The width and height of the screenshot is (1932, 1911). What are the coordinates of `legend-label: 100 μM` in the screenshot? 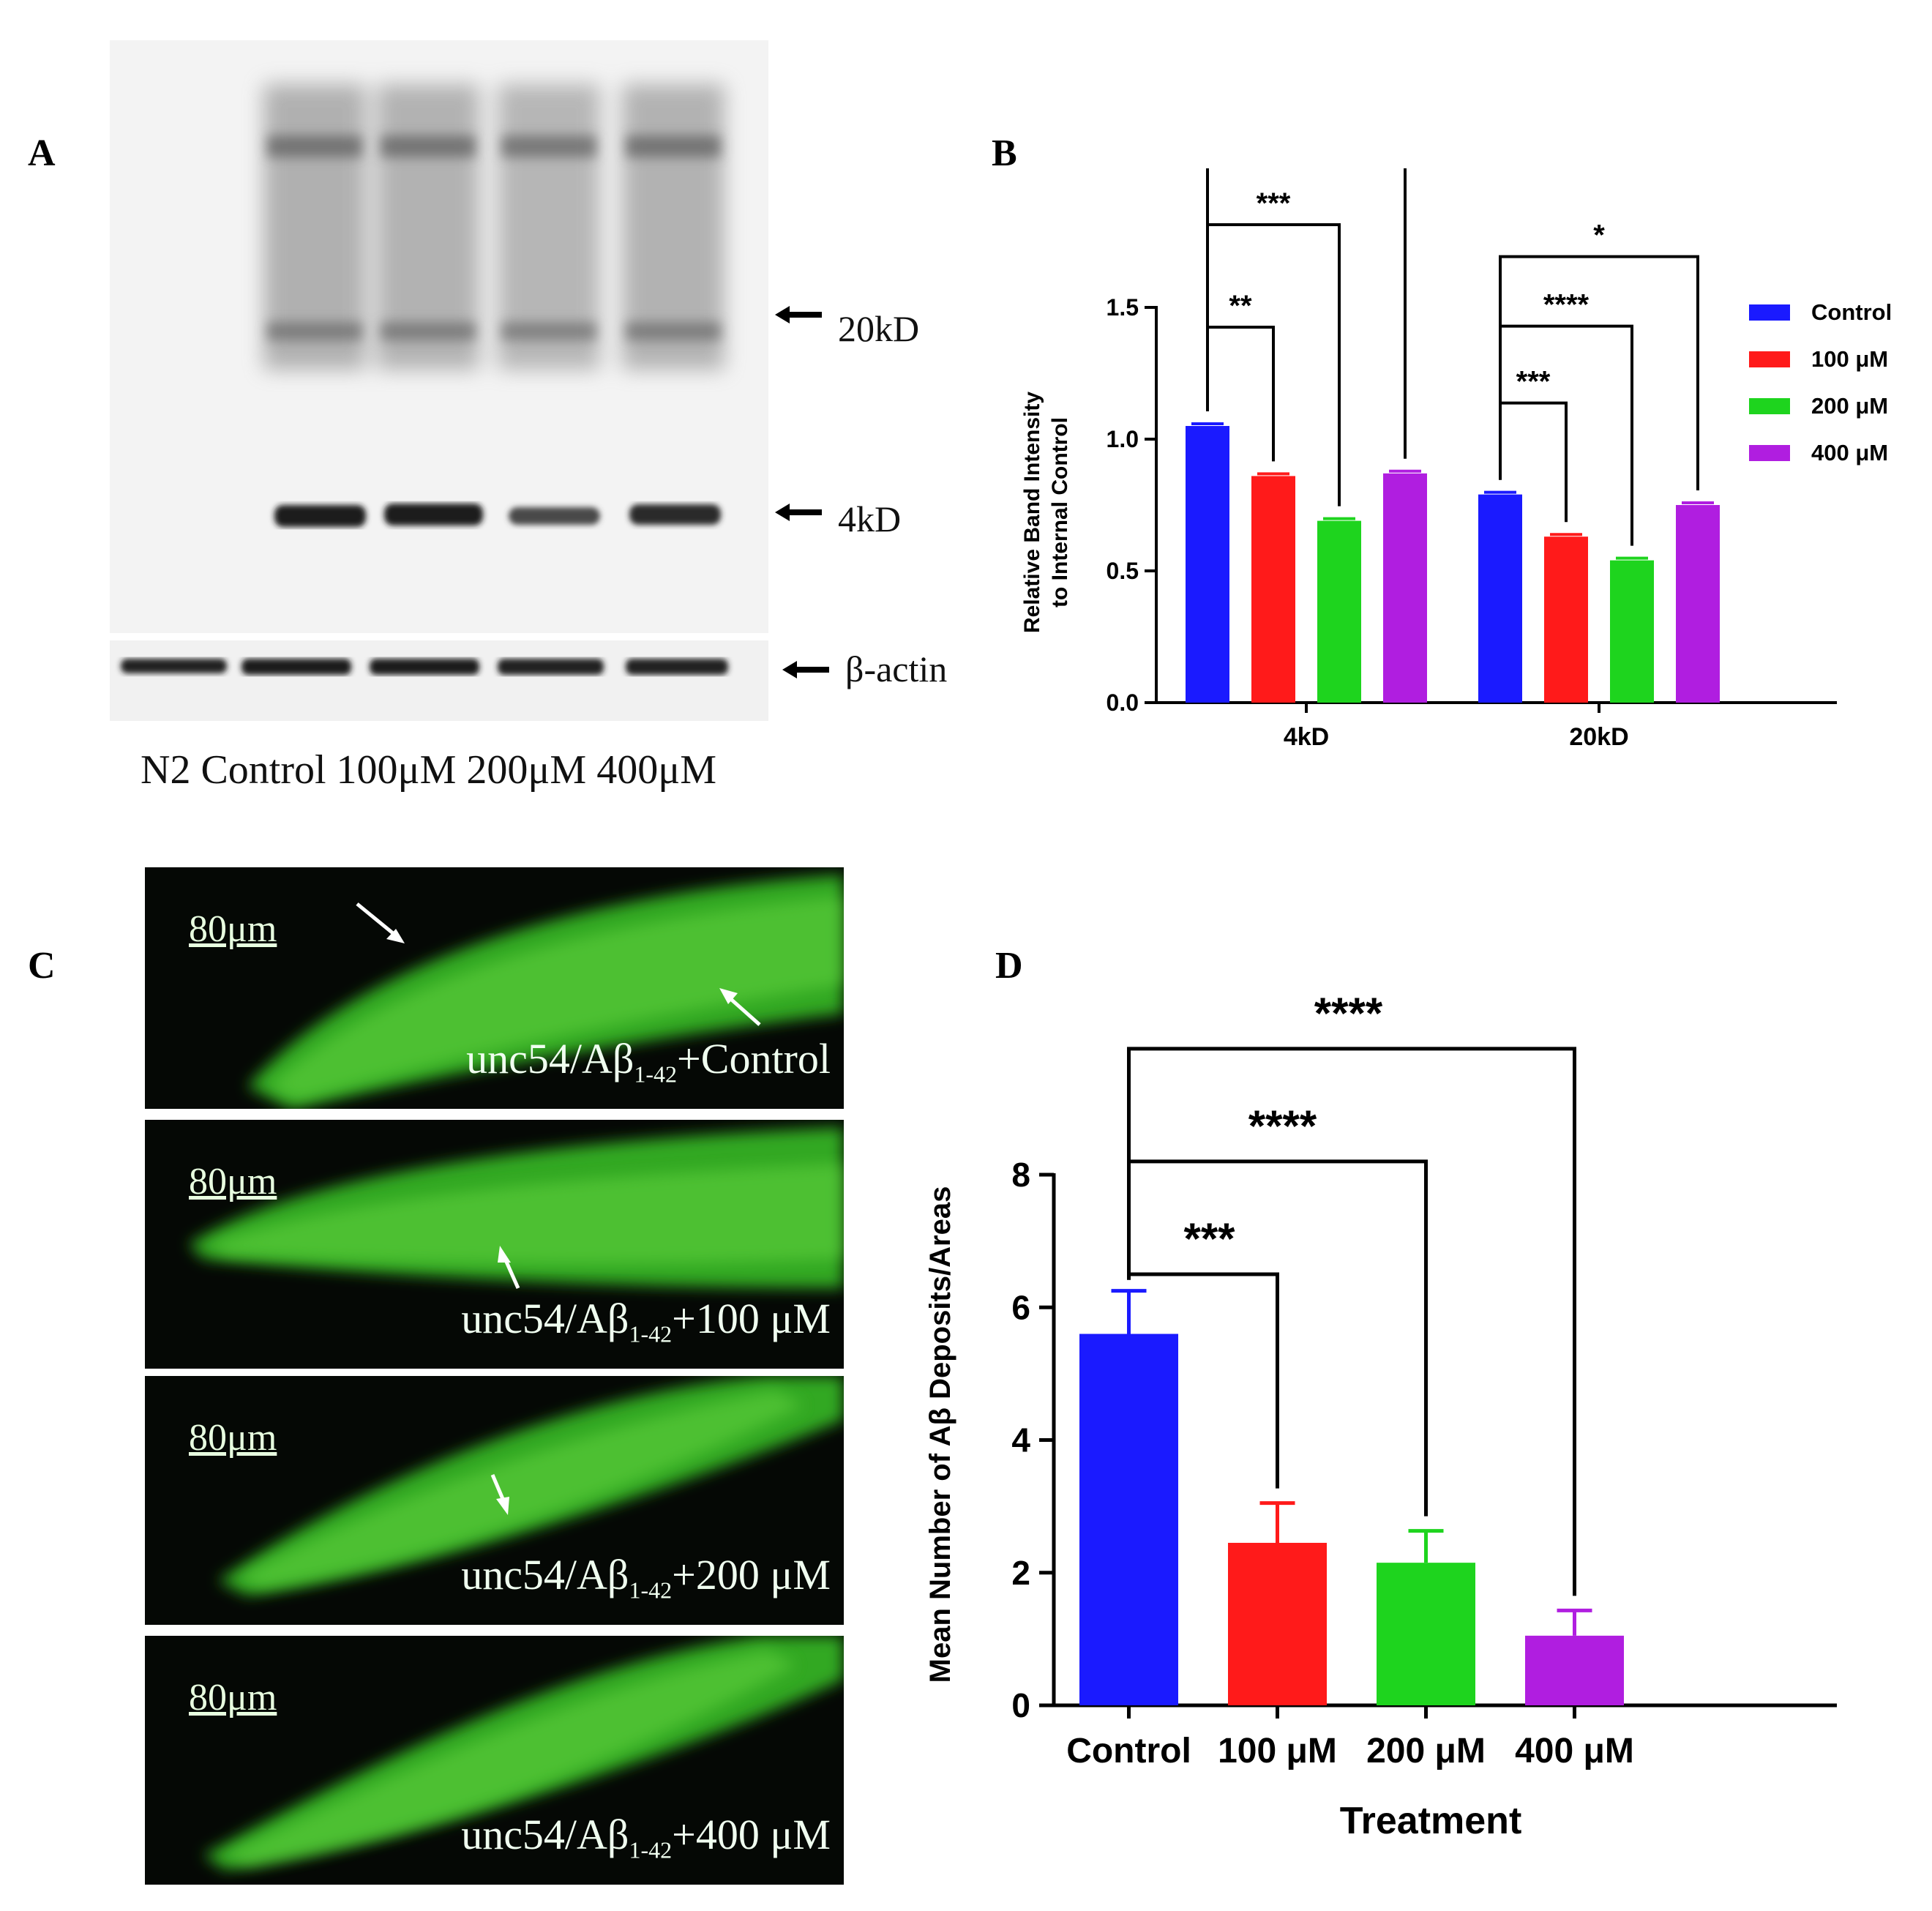 It's located at (1849, 359).